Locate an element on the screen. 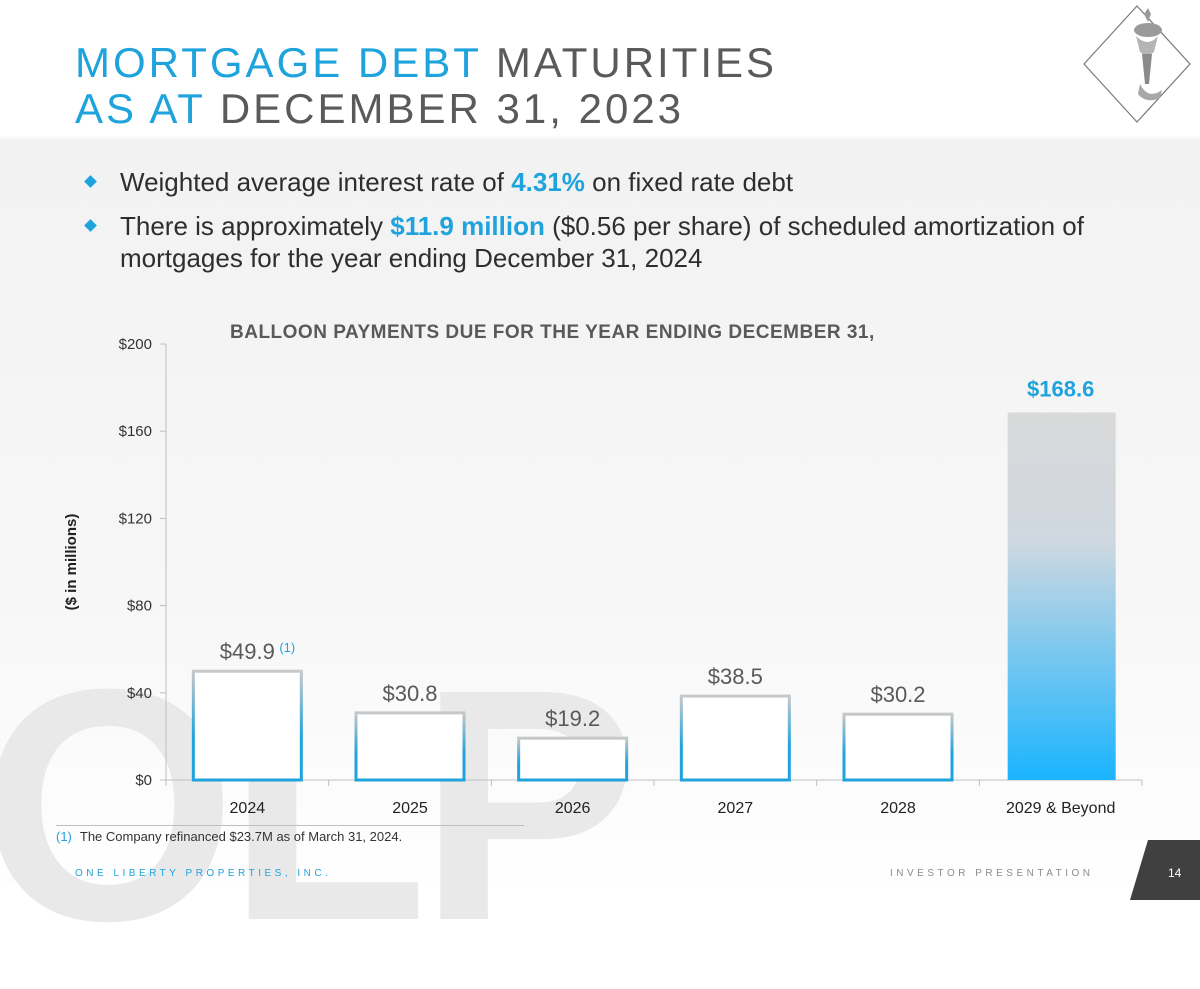 Image resolution: width=1200 pixels, height=989 pixels. bullet-text: Weighted average interest rate of is located at coordinates (316, 182).